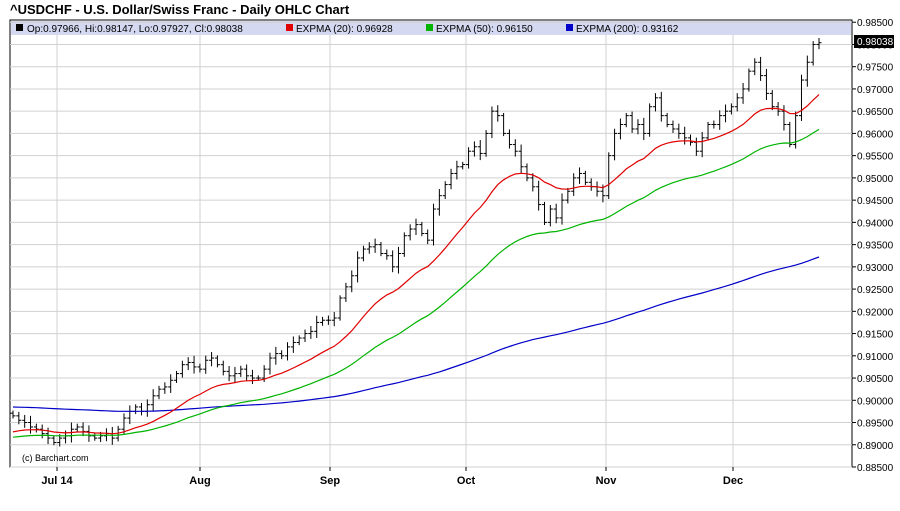 This screenshot has width=900, height=511. Describe the element at coordinates (55, 458) in the screenshot. I see `credit-text: (c) Barchart.com` at that location.